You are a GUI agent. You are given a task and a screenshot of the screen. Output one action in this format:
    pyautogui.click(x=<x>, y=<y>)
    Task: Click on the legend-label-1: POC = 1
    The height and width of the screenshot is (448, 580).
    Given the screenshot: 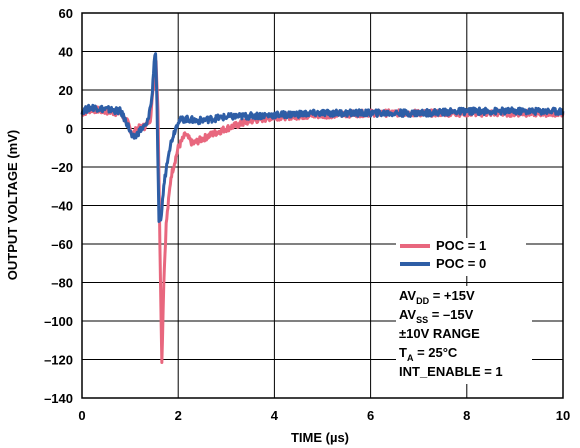 What is the action you would take?
    pyautogui.click(x=461, y=245)
    